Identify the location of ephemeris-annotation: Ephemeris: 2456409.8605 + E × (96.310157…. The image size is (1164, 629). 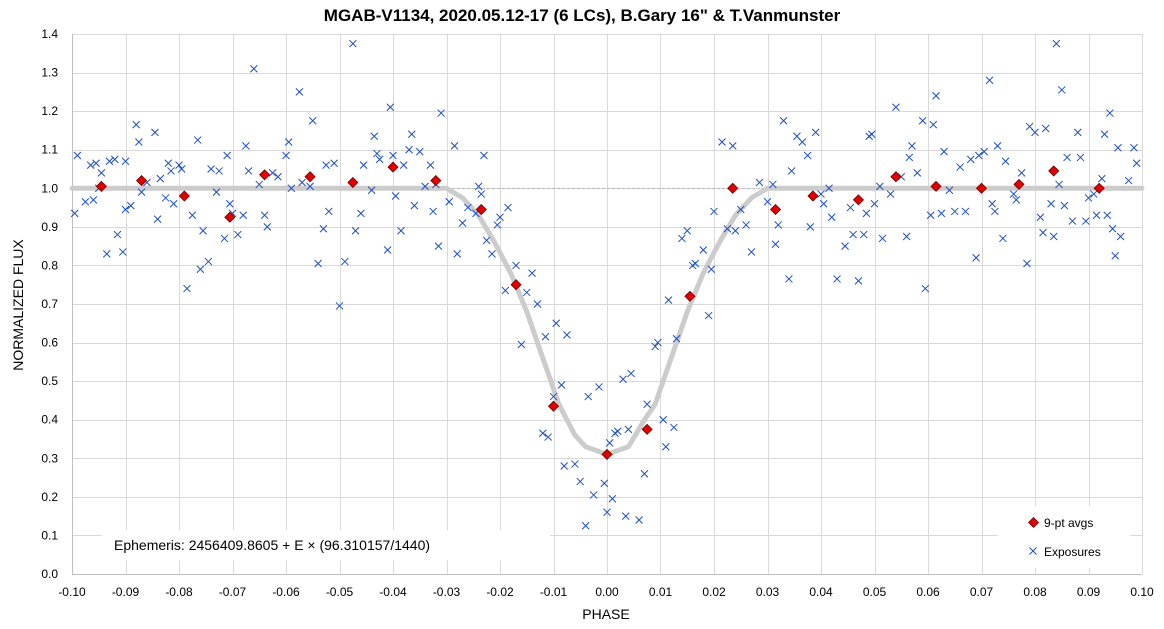
(272, 545).